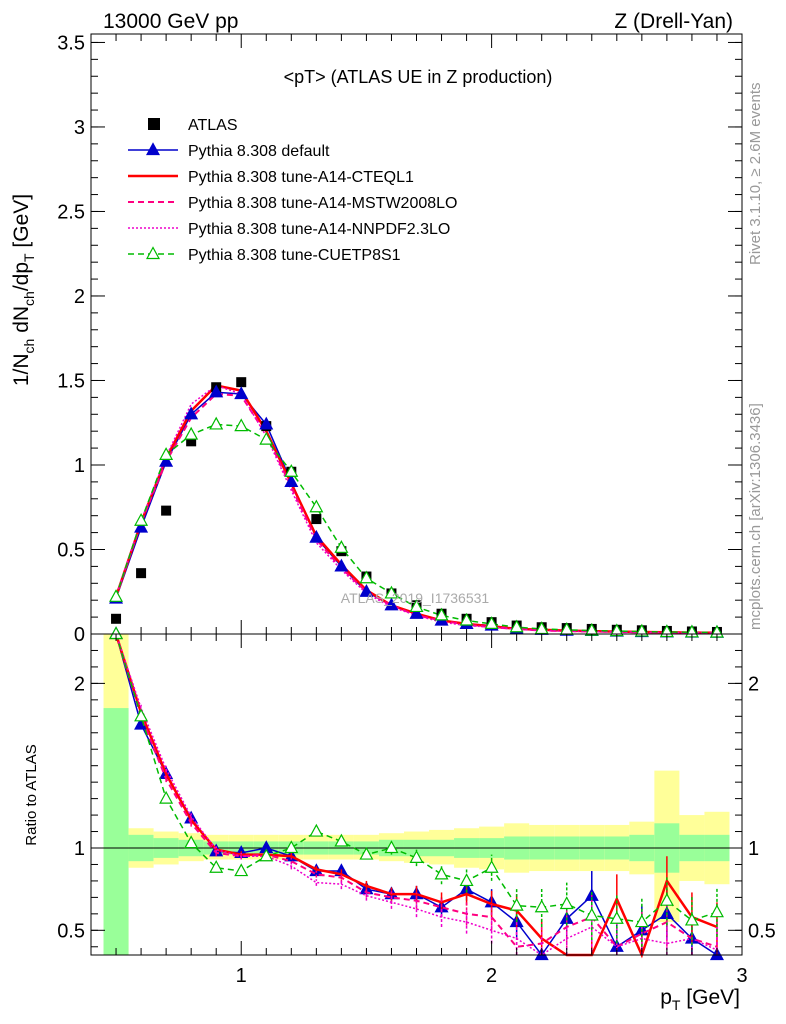 The height and width of the screenshot is (1024, 786). Describe the element at coordinates (154, 124) in the screenshot. I see `legend-marker-atlas` at that location.